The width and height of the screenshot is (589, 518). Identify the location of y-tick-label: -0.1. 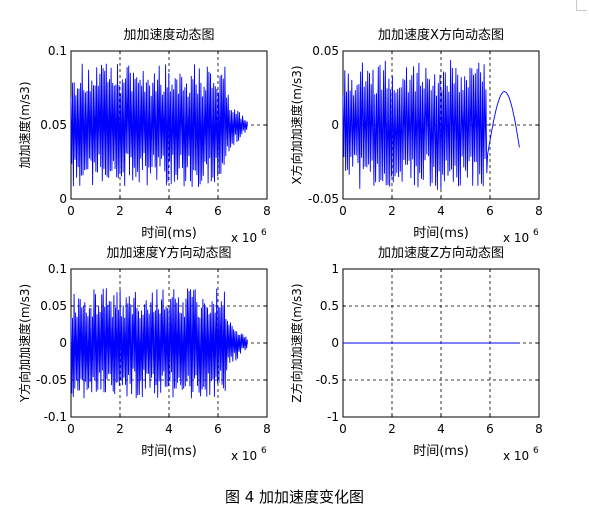
(55, 417).